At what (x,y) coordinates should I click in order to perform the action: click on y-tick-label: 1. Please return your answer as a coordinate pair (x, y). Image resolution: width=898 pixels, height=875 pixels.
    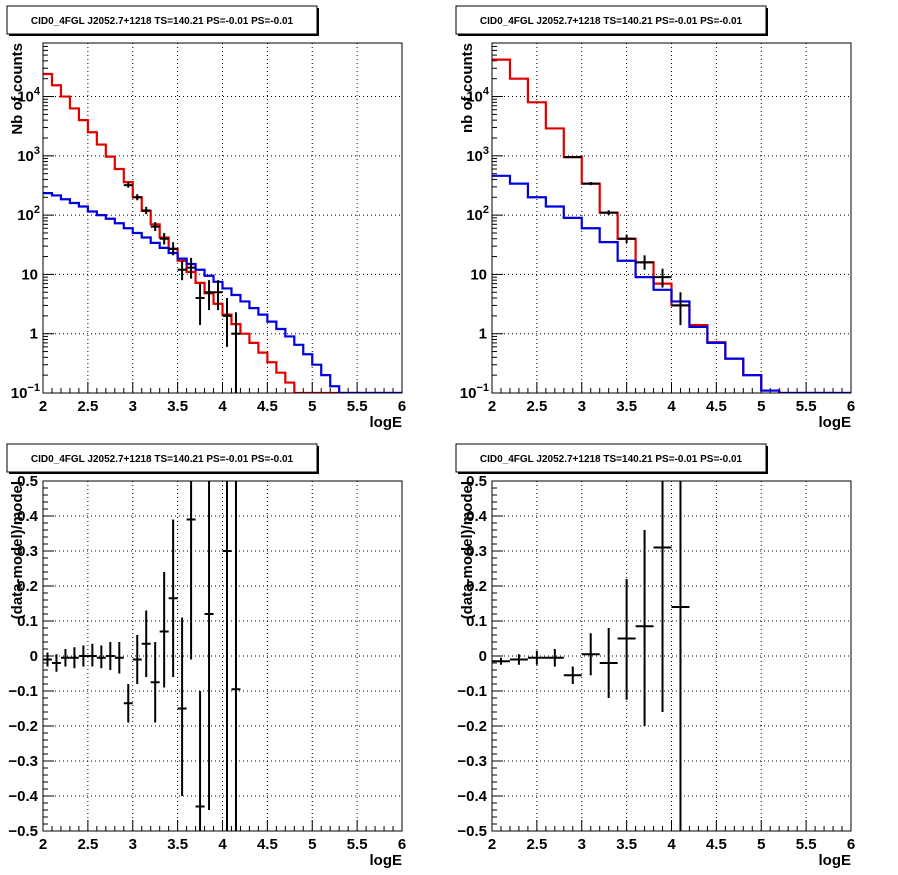
    Looking at the image, I should click on (34, 334).